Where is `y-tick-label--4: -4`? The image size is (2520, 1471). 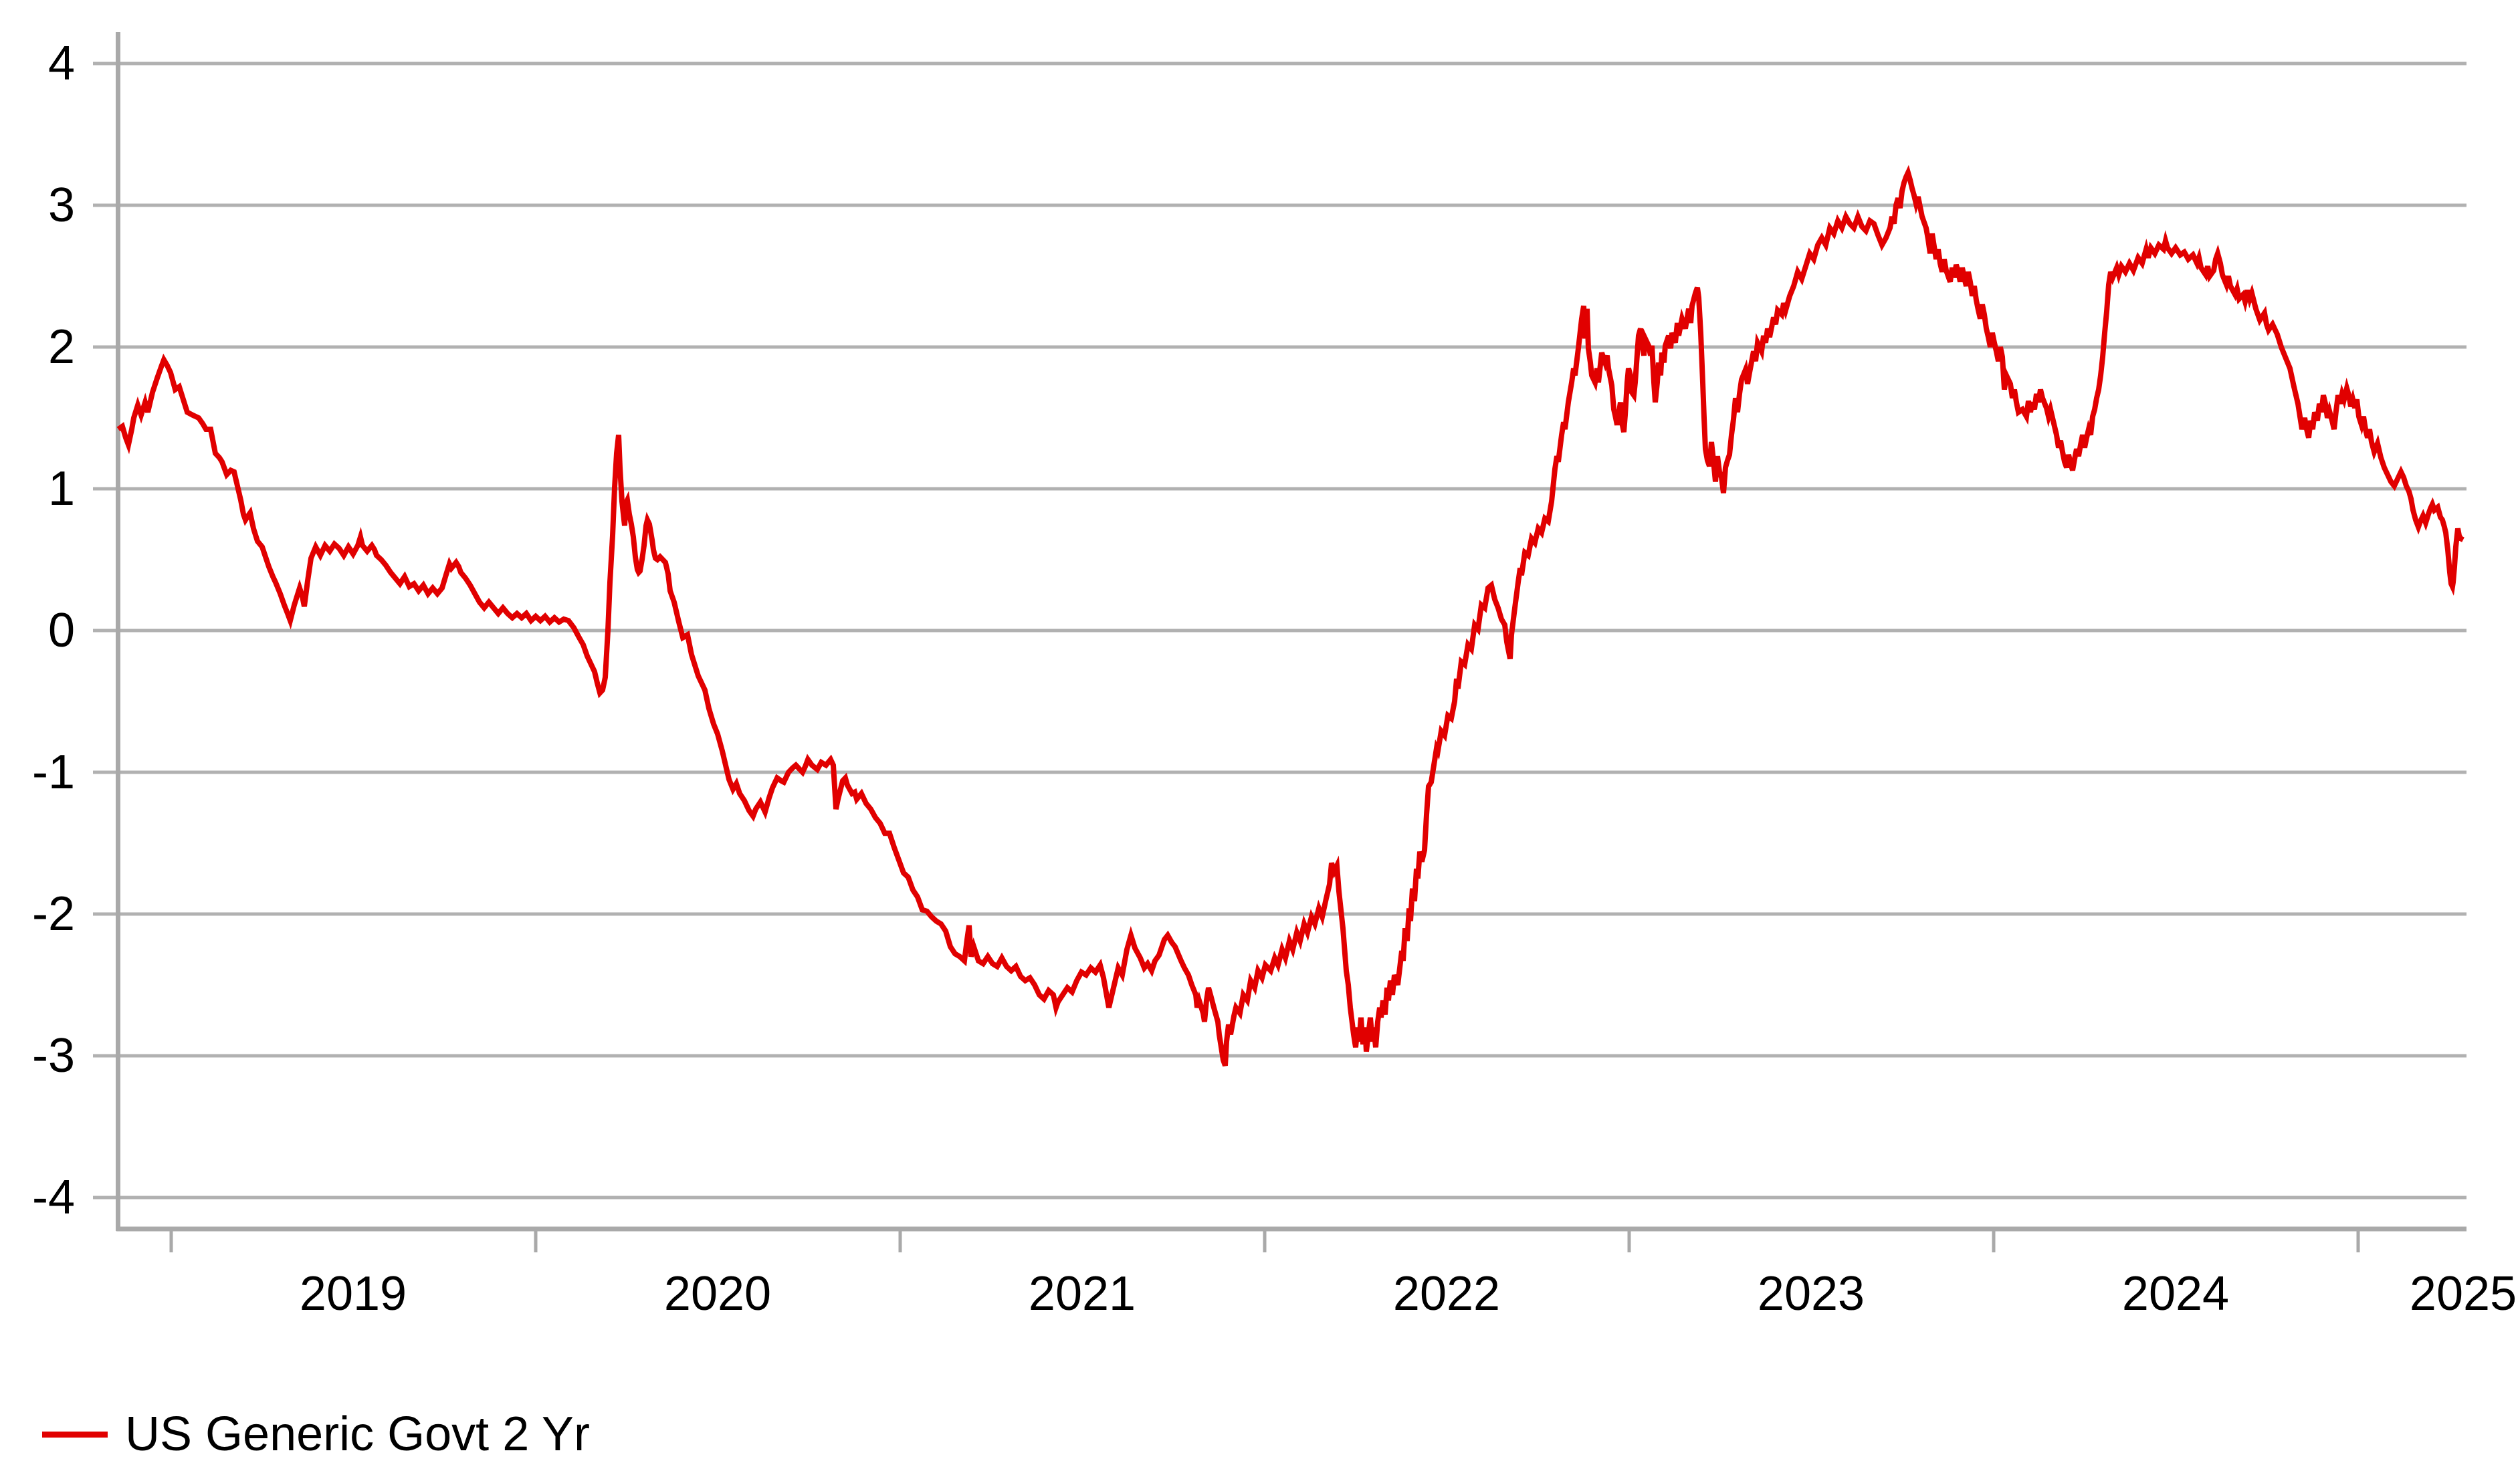 y-tick-label--4: -4 is located at coordinates (53, 1197).